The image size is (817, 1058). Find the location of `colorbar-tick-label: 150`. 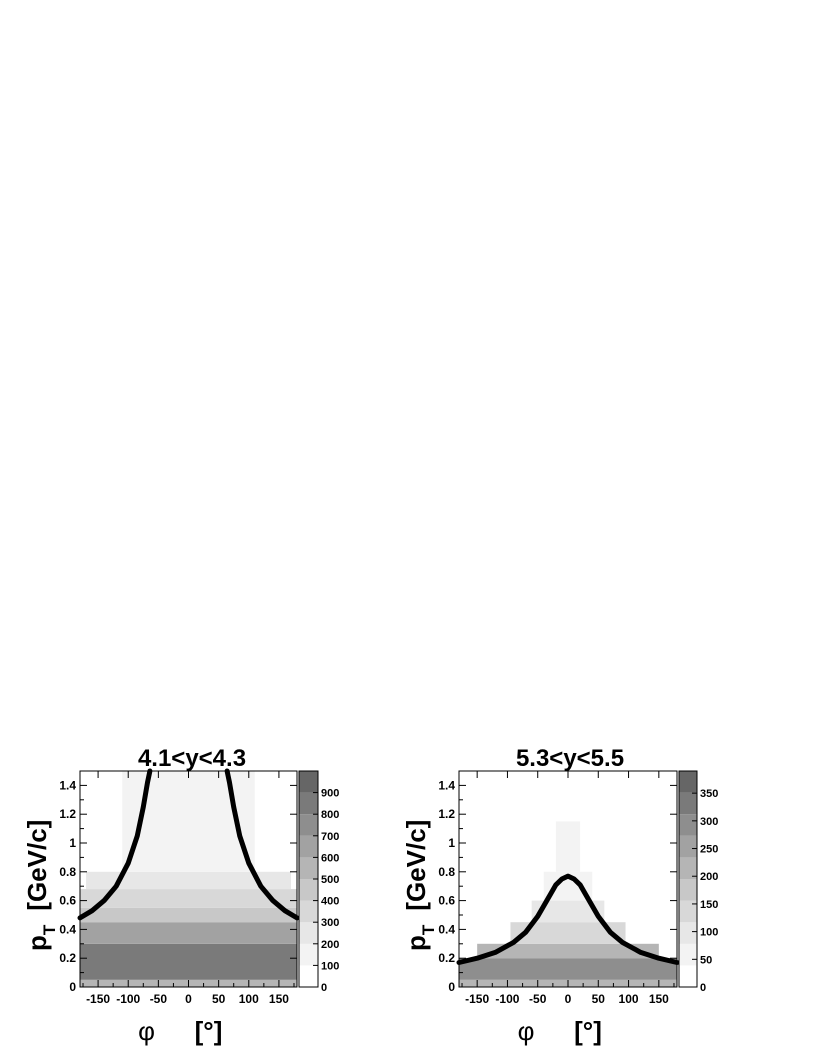

colorbar-tick-label: 150 is located at coordinates (709, 905).